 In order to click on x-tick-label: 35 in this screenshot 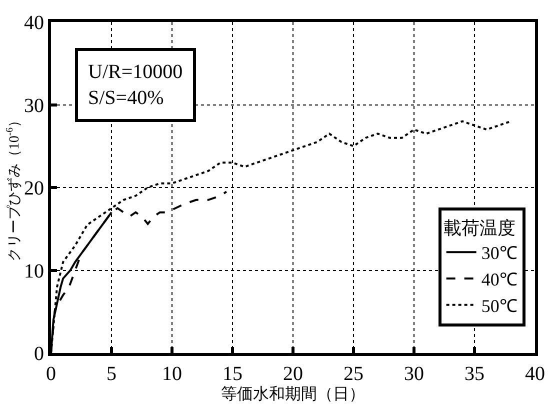, I will do `click(474, 374)`.